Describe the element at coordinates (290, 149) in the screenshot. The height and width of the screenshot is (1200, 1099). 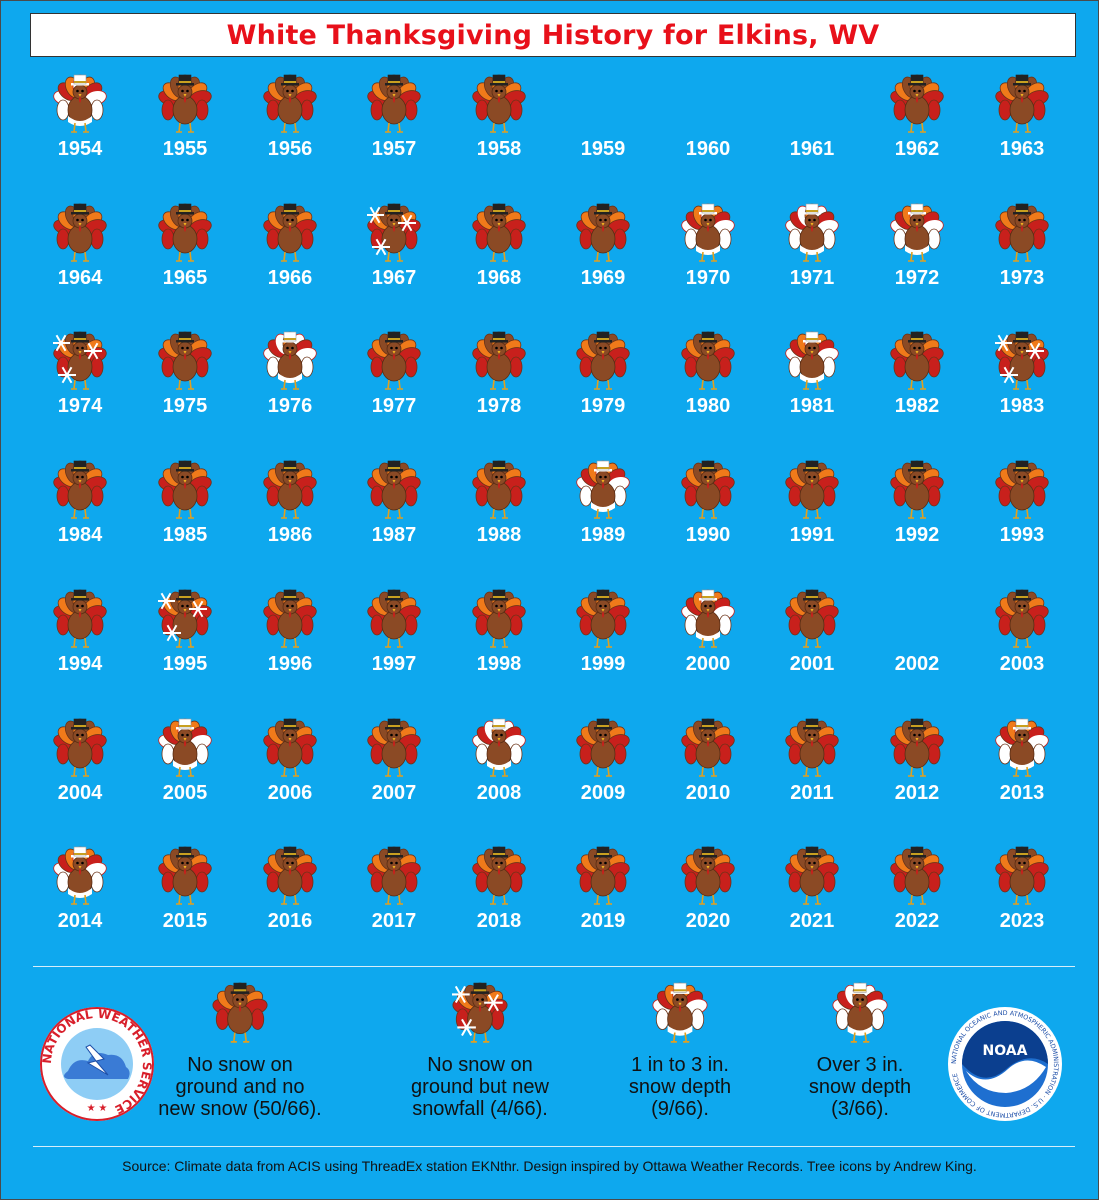
I see `year-label: 1956` at that location.